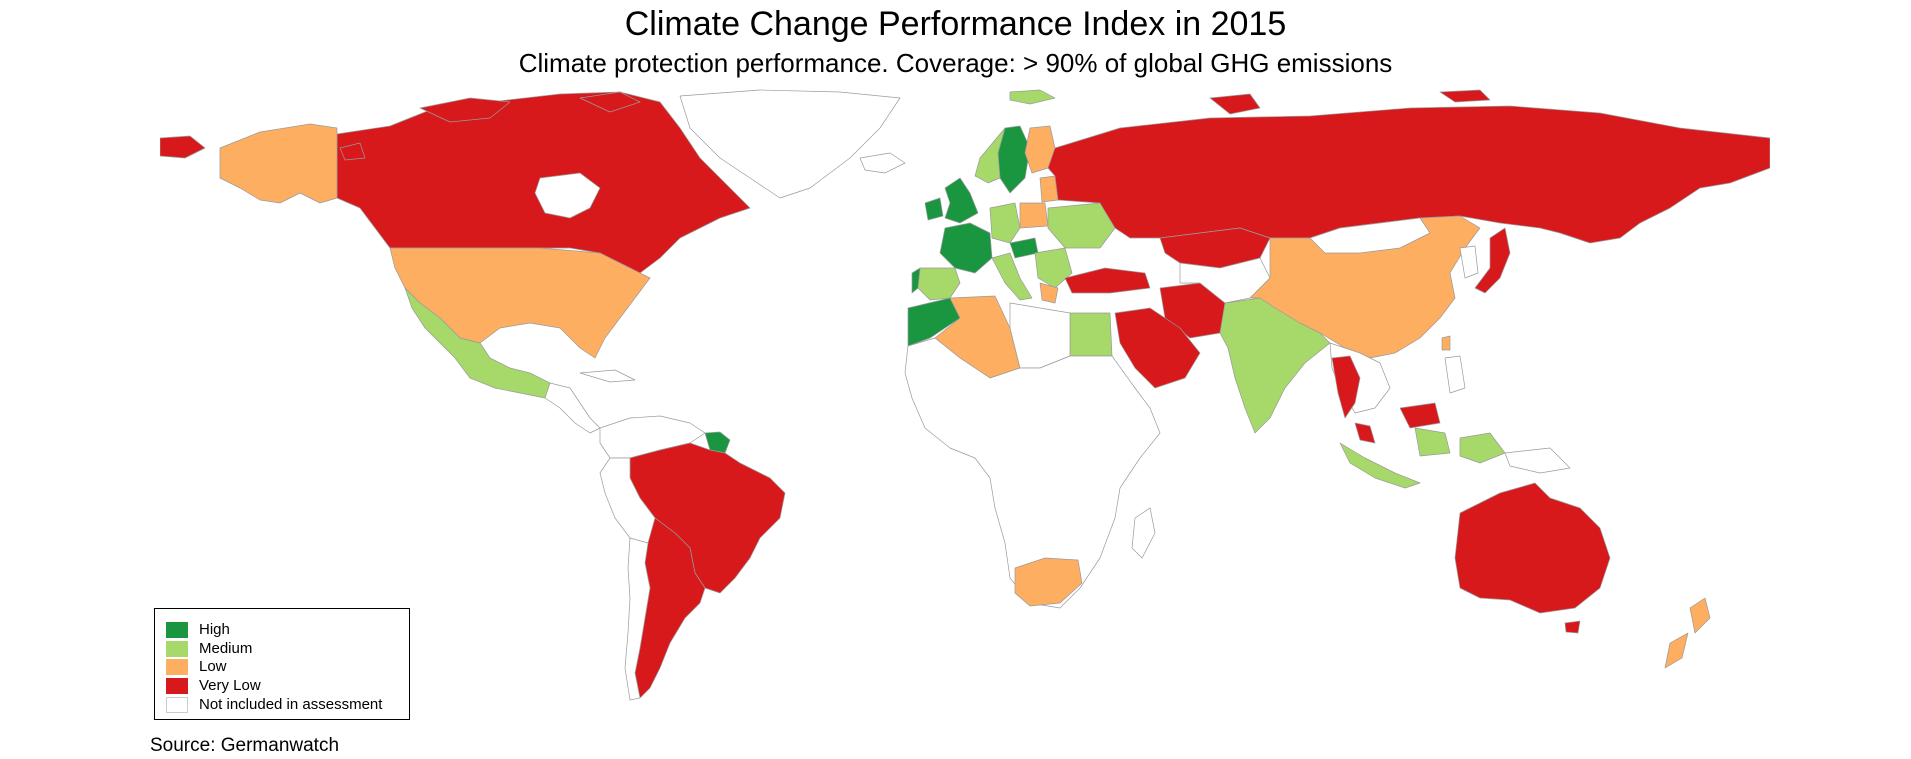  What do you see at coordinates (637, 619) in the screenshot?
I see `country-chile` at bounding box center [637, 619].